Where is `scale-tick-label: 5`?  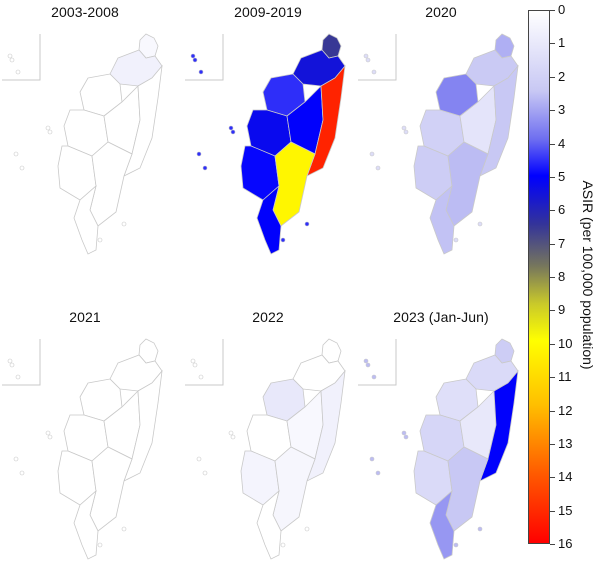 scale-tick-label: 5 is located at coordinates (562, 176).